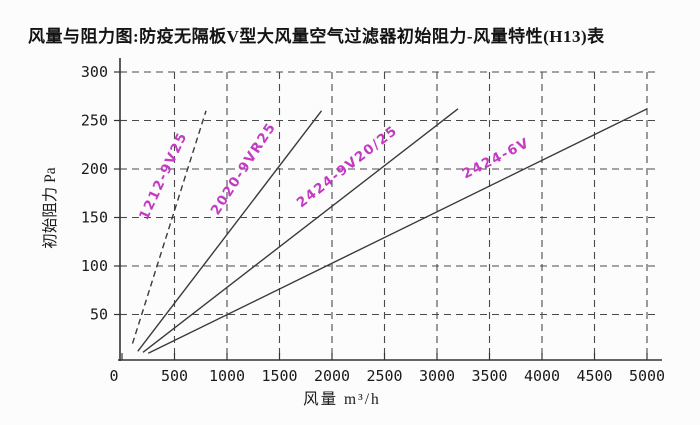 The image size is (700, 425). I want to click on y-tick-label: 150, so click(94, 218).